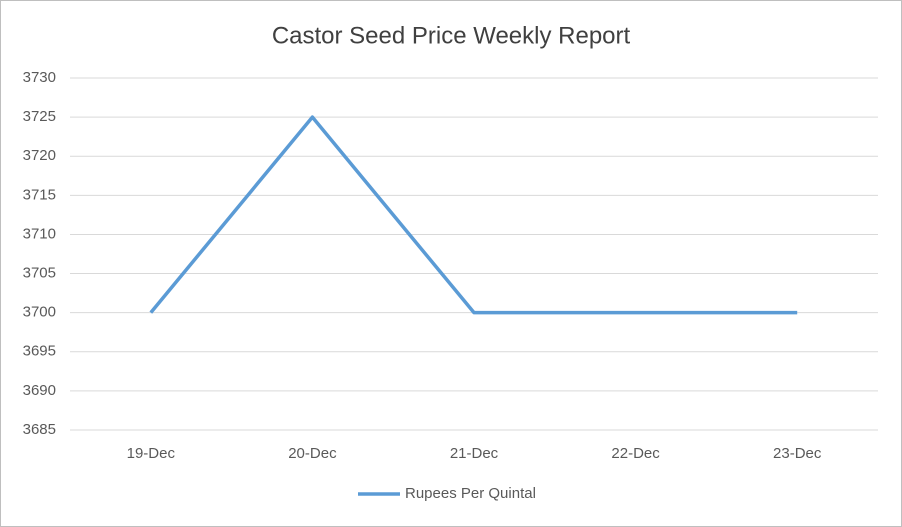 The image size is (902, 527). What do you see at coordinates (39, 116) in the screenshot?
I see `y-tick-label: 3725` at bounding box center [39, 116].